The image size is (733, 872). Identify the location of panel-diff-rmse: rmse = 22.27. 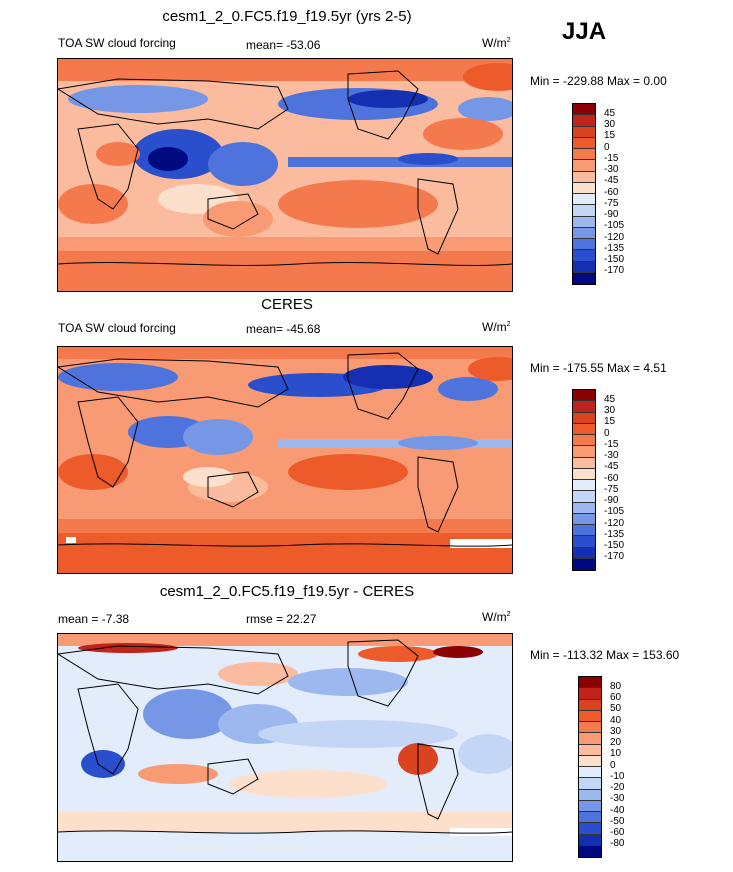
(281, 619).